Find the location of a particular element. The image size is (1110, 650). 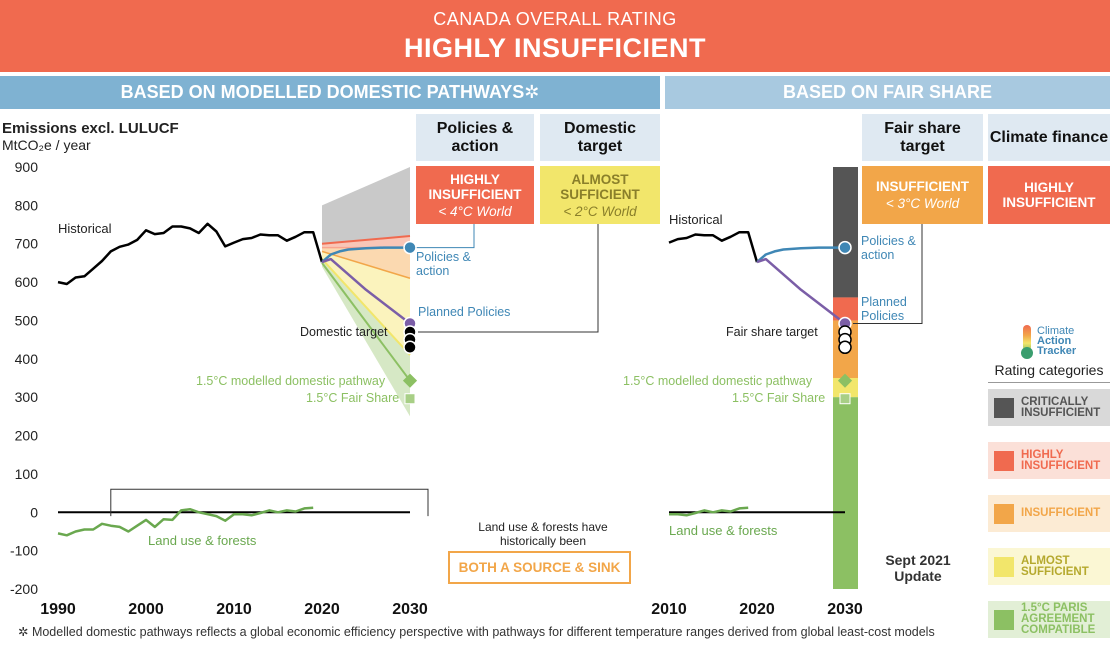

x-tick-label: 2030 is located at coordinates (410, 609).